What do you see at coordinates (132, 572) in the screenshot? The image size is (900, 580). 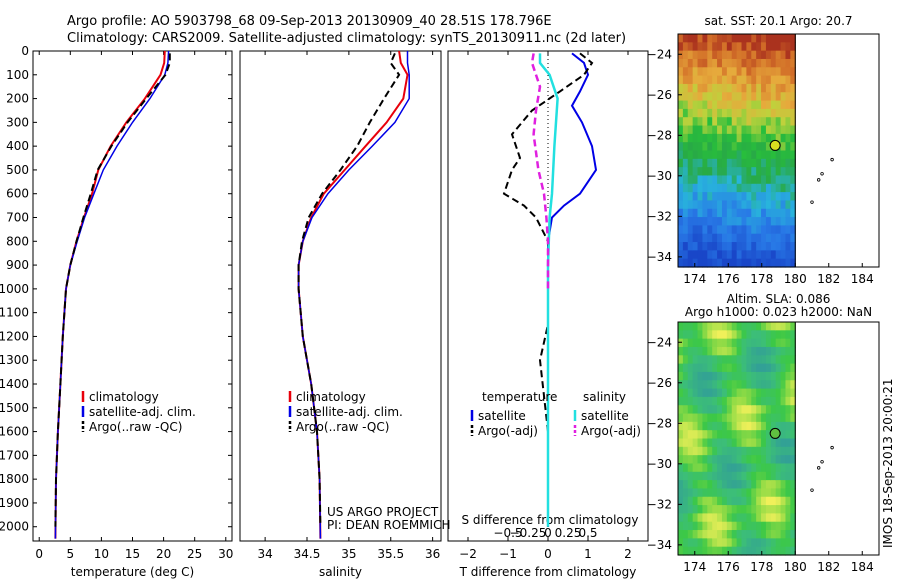 I see `x-axis-label: temperature (deg C)` at bounding box center [132, 572].